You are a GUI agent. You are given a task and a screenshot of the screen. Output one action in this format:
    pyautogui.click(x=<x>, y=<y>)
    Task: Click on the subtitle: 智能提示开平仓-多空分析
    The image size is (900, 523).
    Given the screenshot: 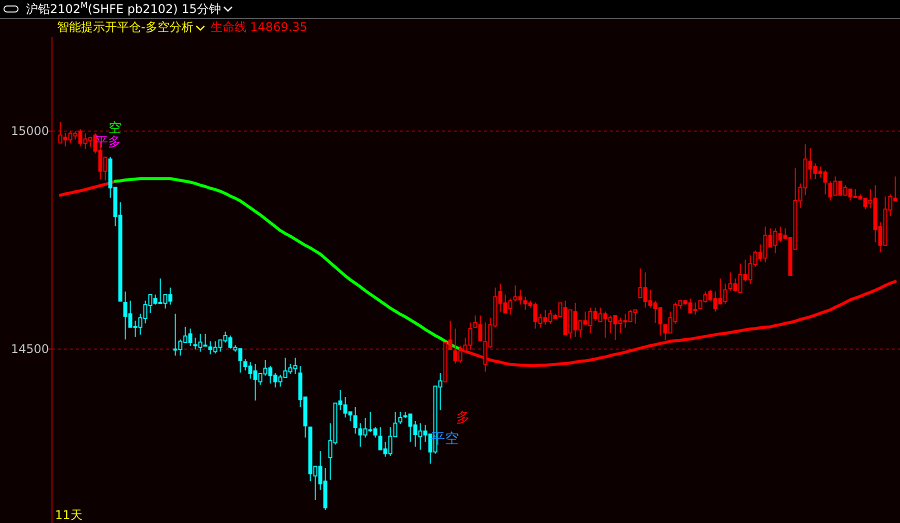 What is the action you would take?
    pyautogui.click(x=125, y=27)
    